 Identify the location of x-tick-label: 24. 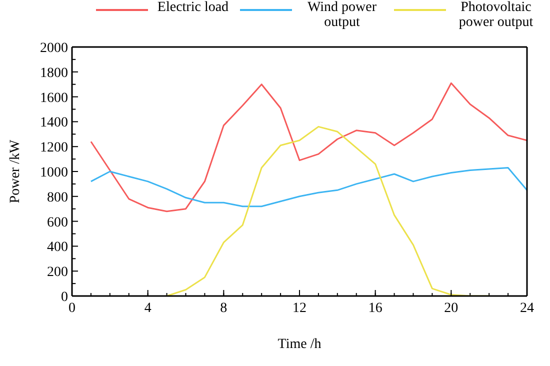
(527, 308).